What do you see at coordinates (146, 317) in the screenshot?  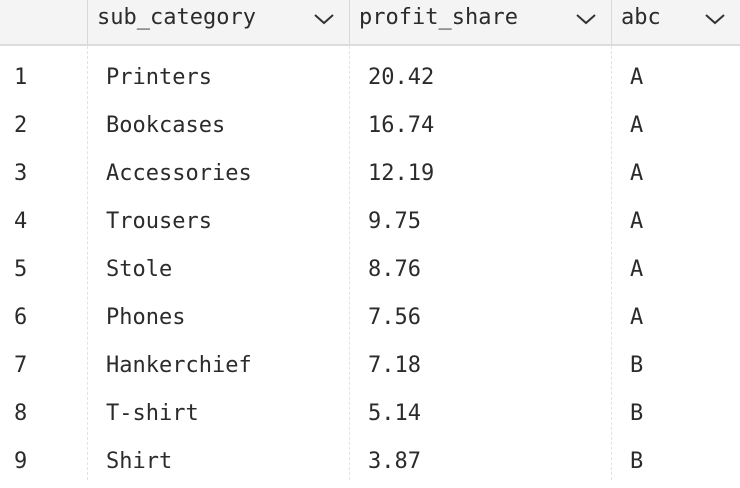 I see `cell-sub-category: Phones` at bounding box center [146, 317].